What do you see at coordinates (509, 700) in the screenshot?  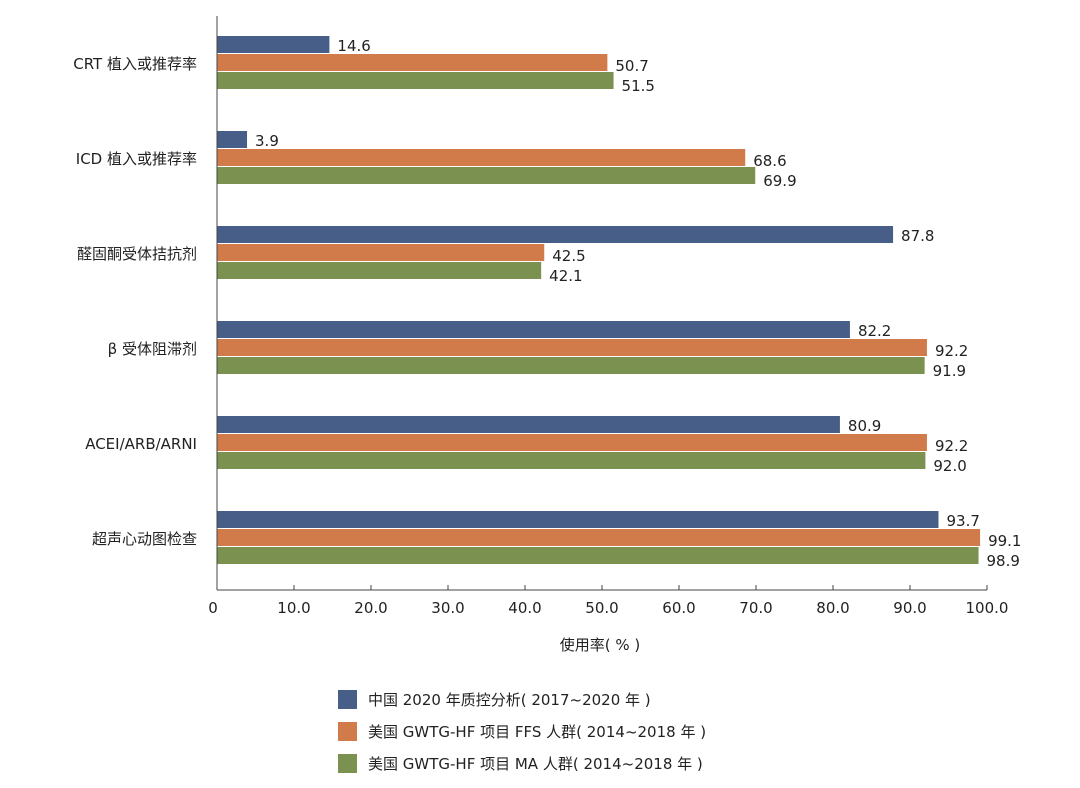 I see `legend-label: 中国 2020 年质控分析( 2017~2020 年 )` at bounding box center [509, 700].